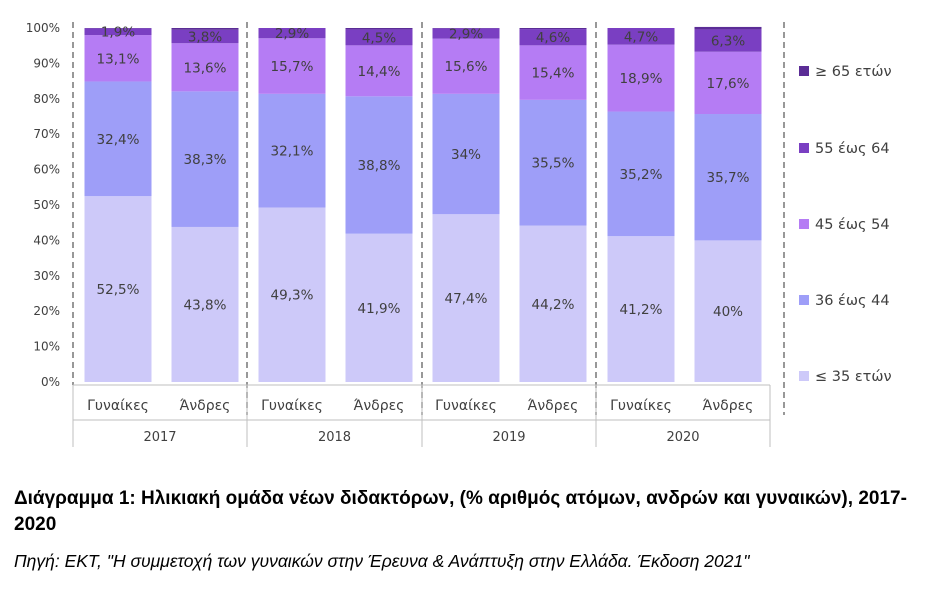 The height and width of the screenshot is (590, 935). I want to click on data-label: 13,6%, so click(205, 68).